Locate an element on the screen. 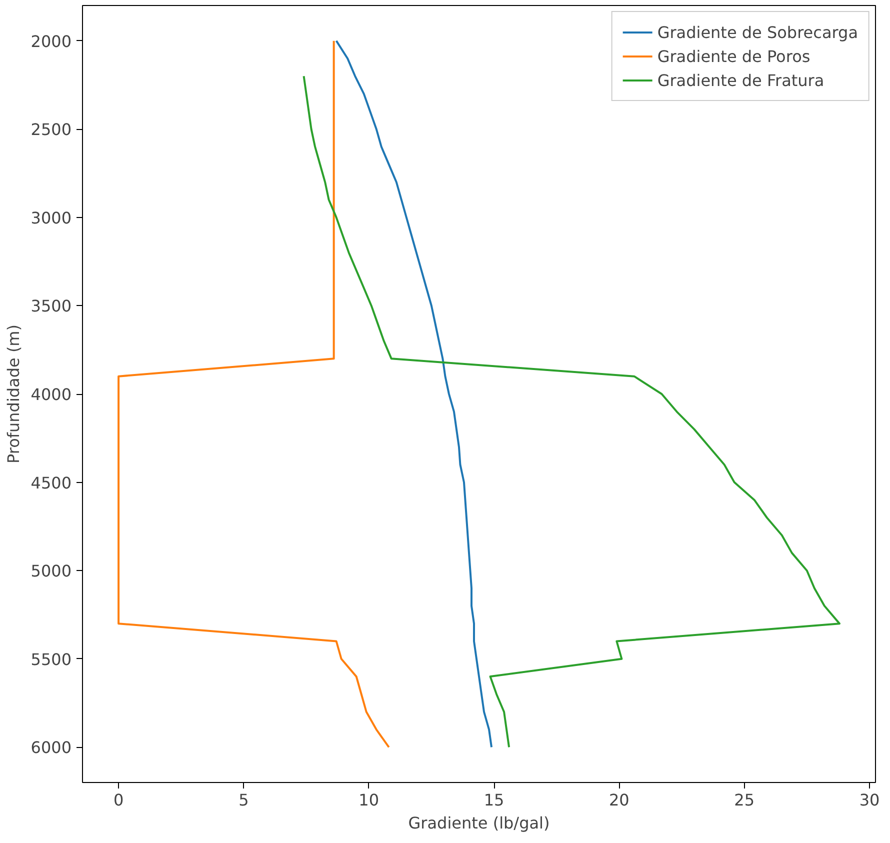  y-axis-title: Profundidade (m) is located at coordinates (13, 394).